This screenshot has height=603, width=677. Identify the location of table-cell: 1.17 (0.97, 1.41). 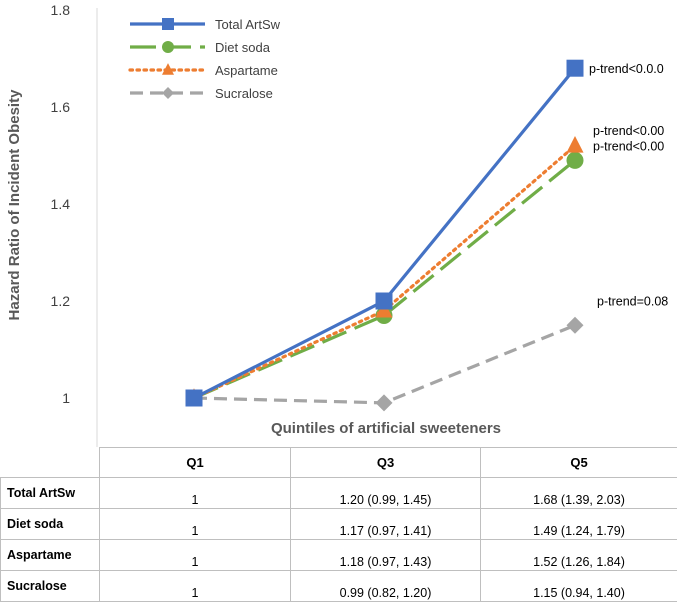
(385, 524).